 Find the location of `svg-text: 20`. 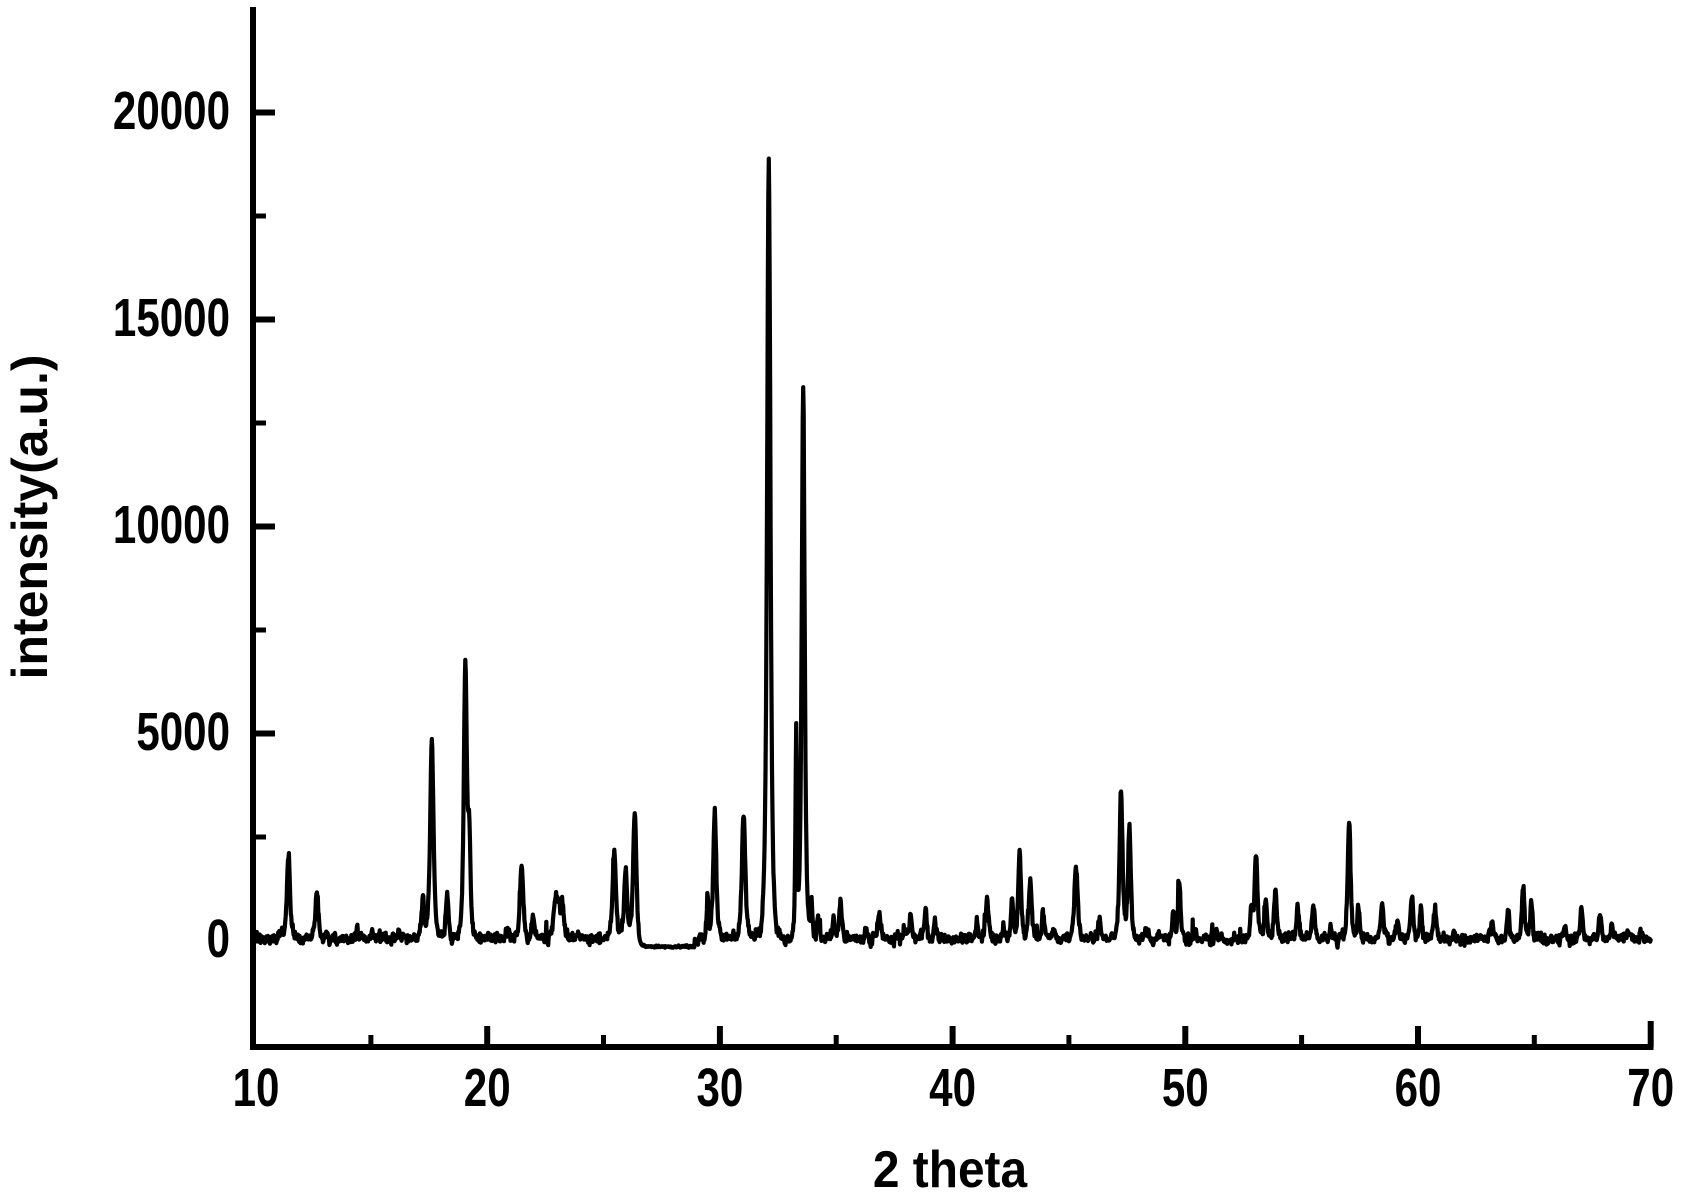

svg-text: 20 is located at coordinates (487, 1088).